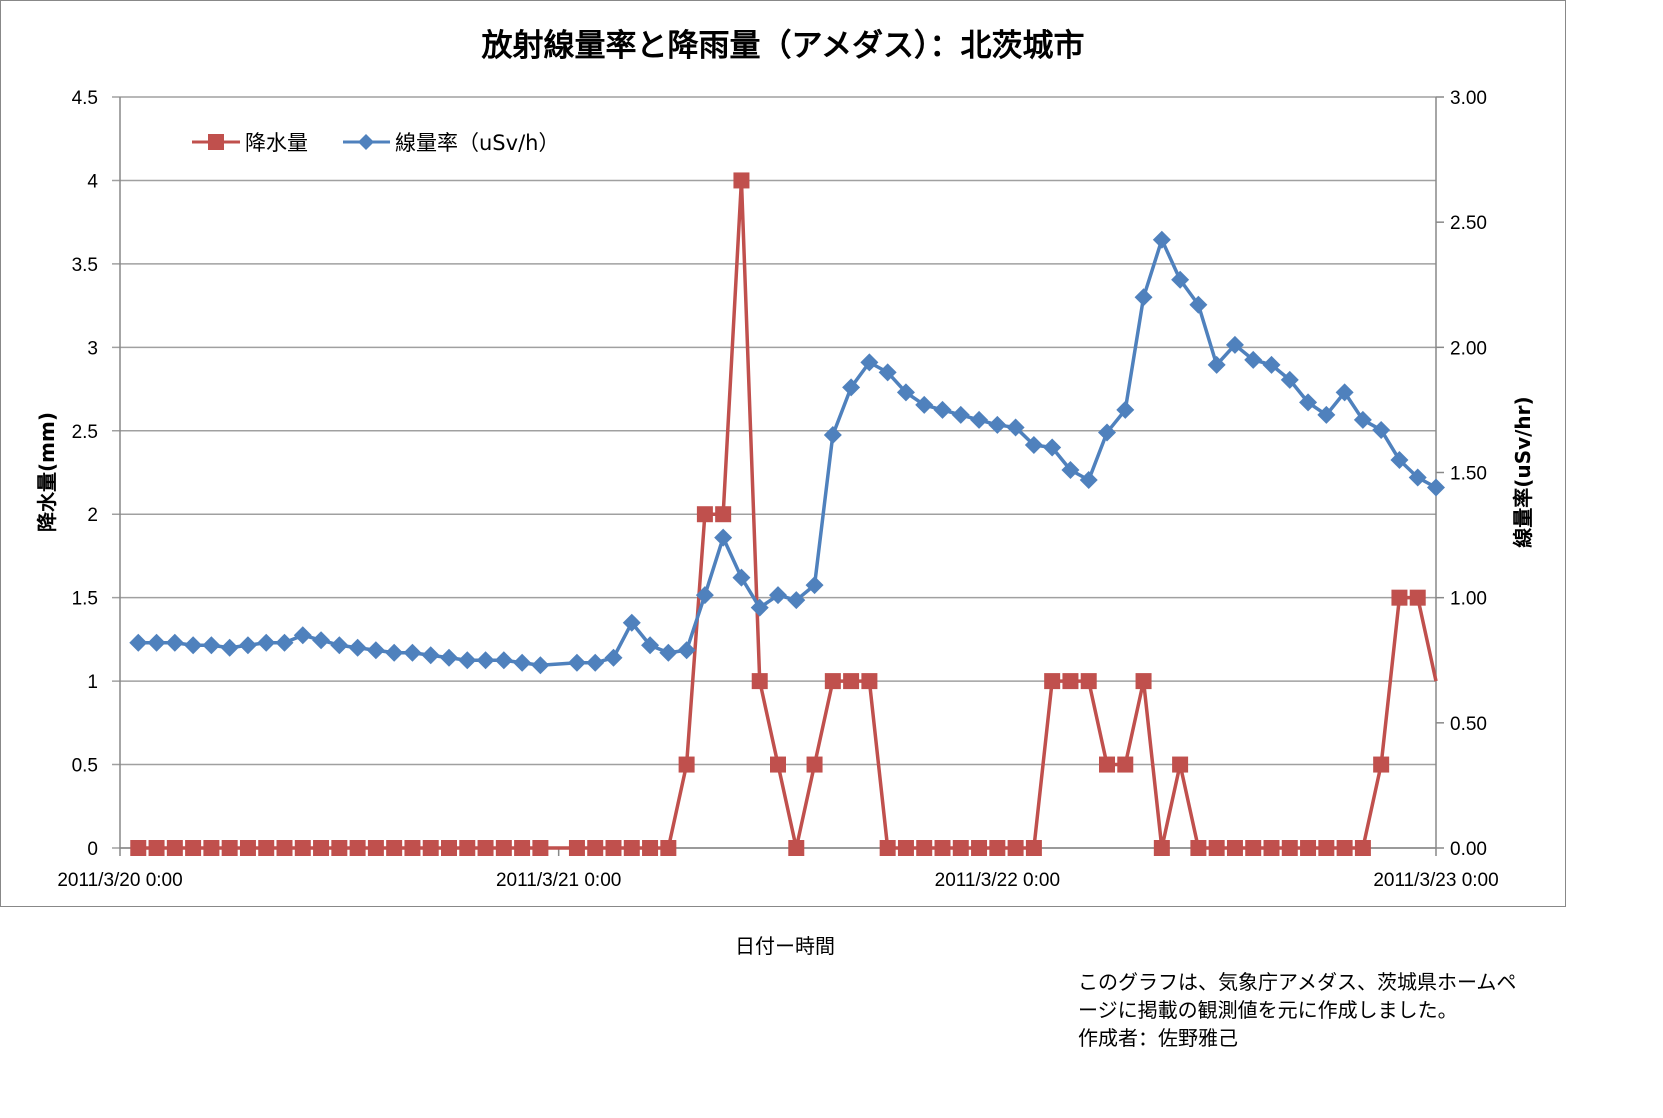 Image resolution: width=1663 pixels, height=1118 pixels. I want to click on y-left-tick-label: 2.5, so click(85, 432).